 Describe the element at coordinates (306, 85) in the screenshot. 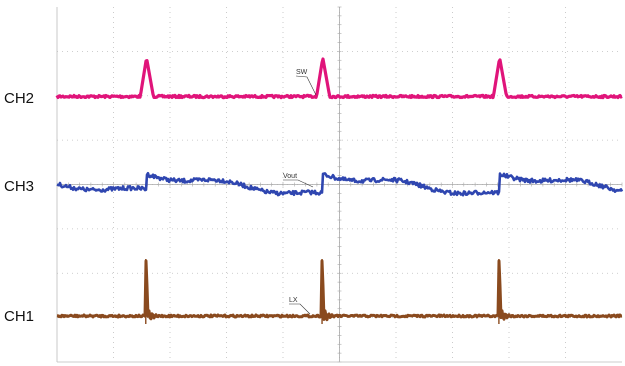

I see `trace-tag-leader-sw` at that location.